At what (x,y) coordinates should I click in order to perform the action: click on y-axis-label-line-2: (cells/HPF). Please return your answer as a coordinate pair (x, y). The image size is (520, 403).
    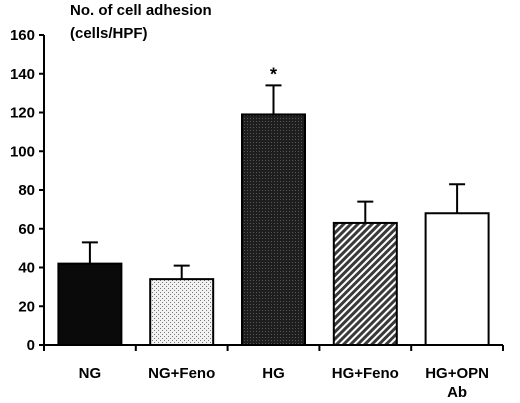
    Looking at the image, I should click on (109, 33).